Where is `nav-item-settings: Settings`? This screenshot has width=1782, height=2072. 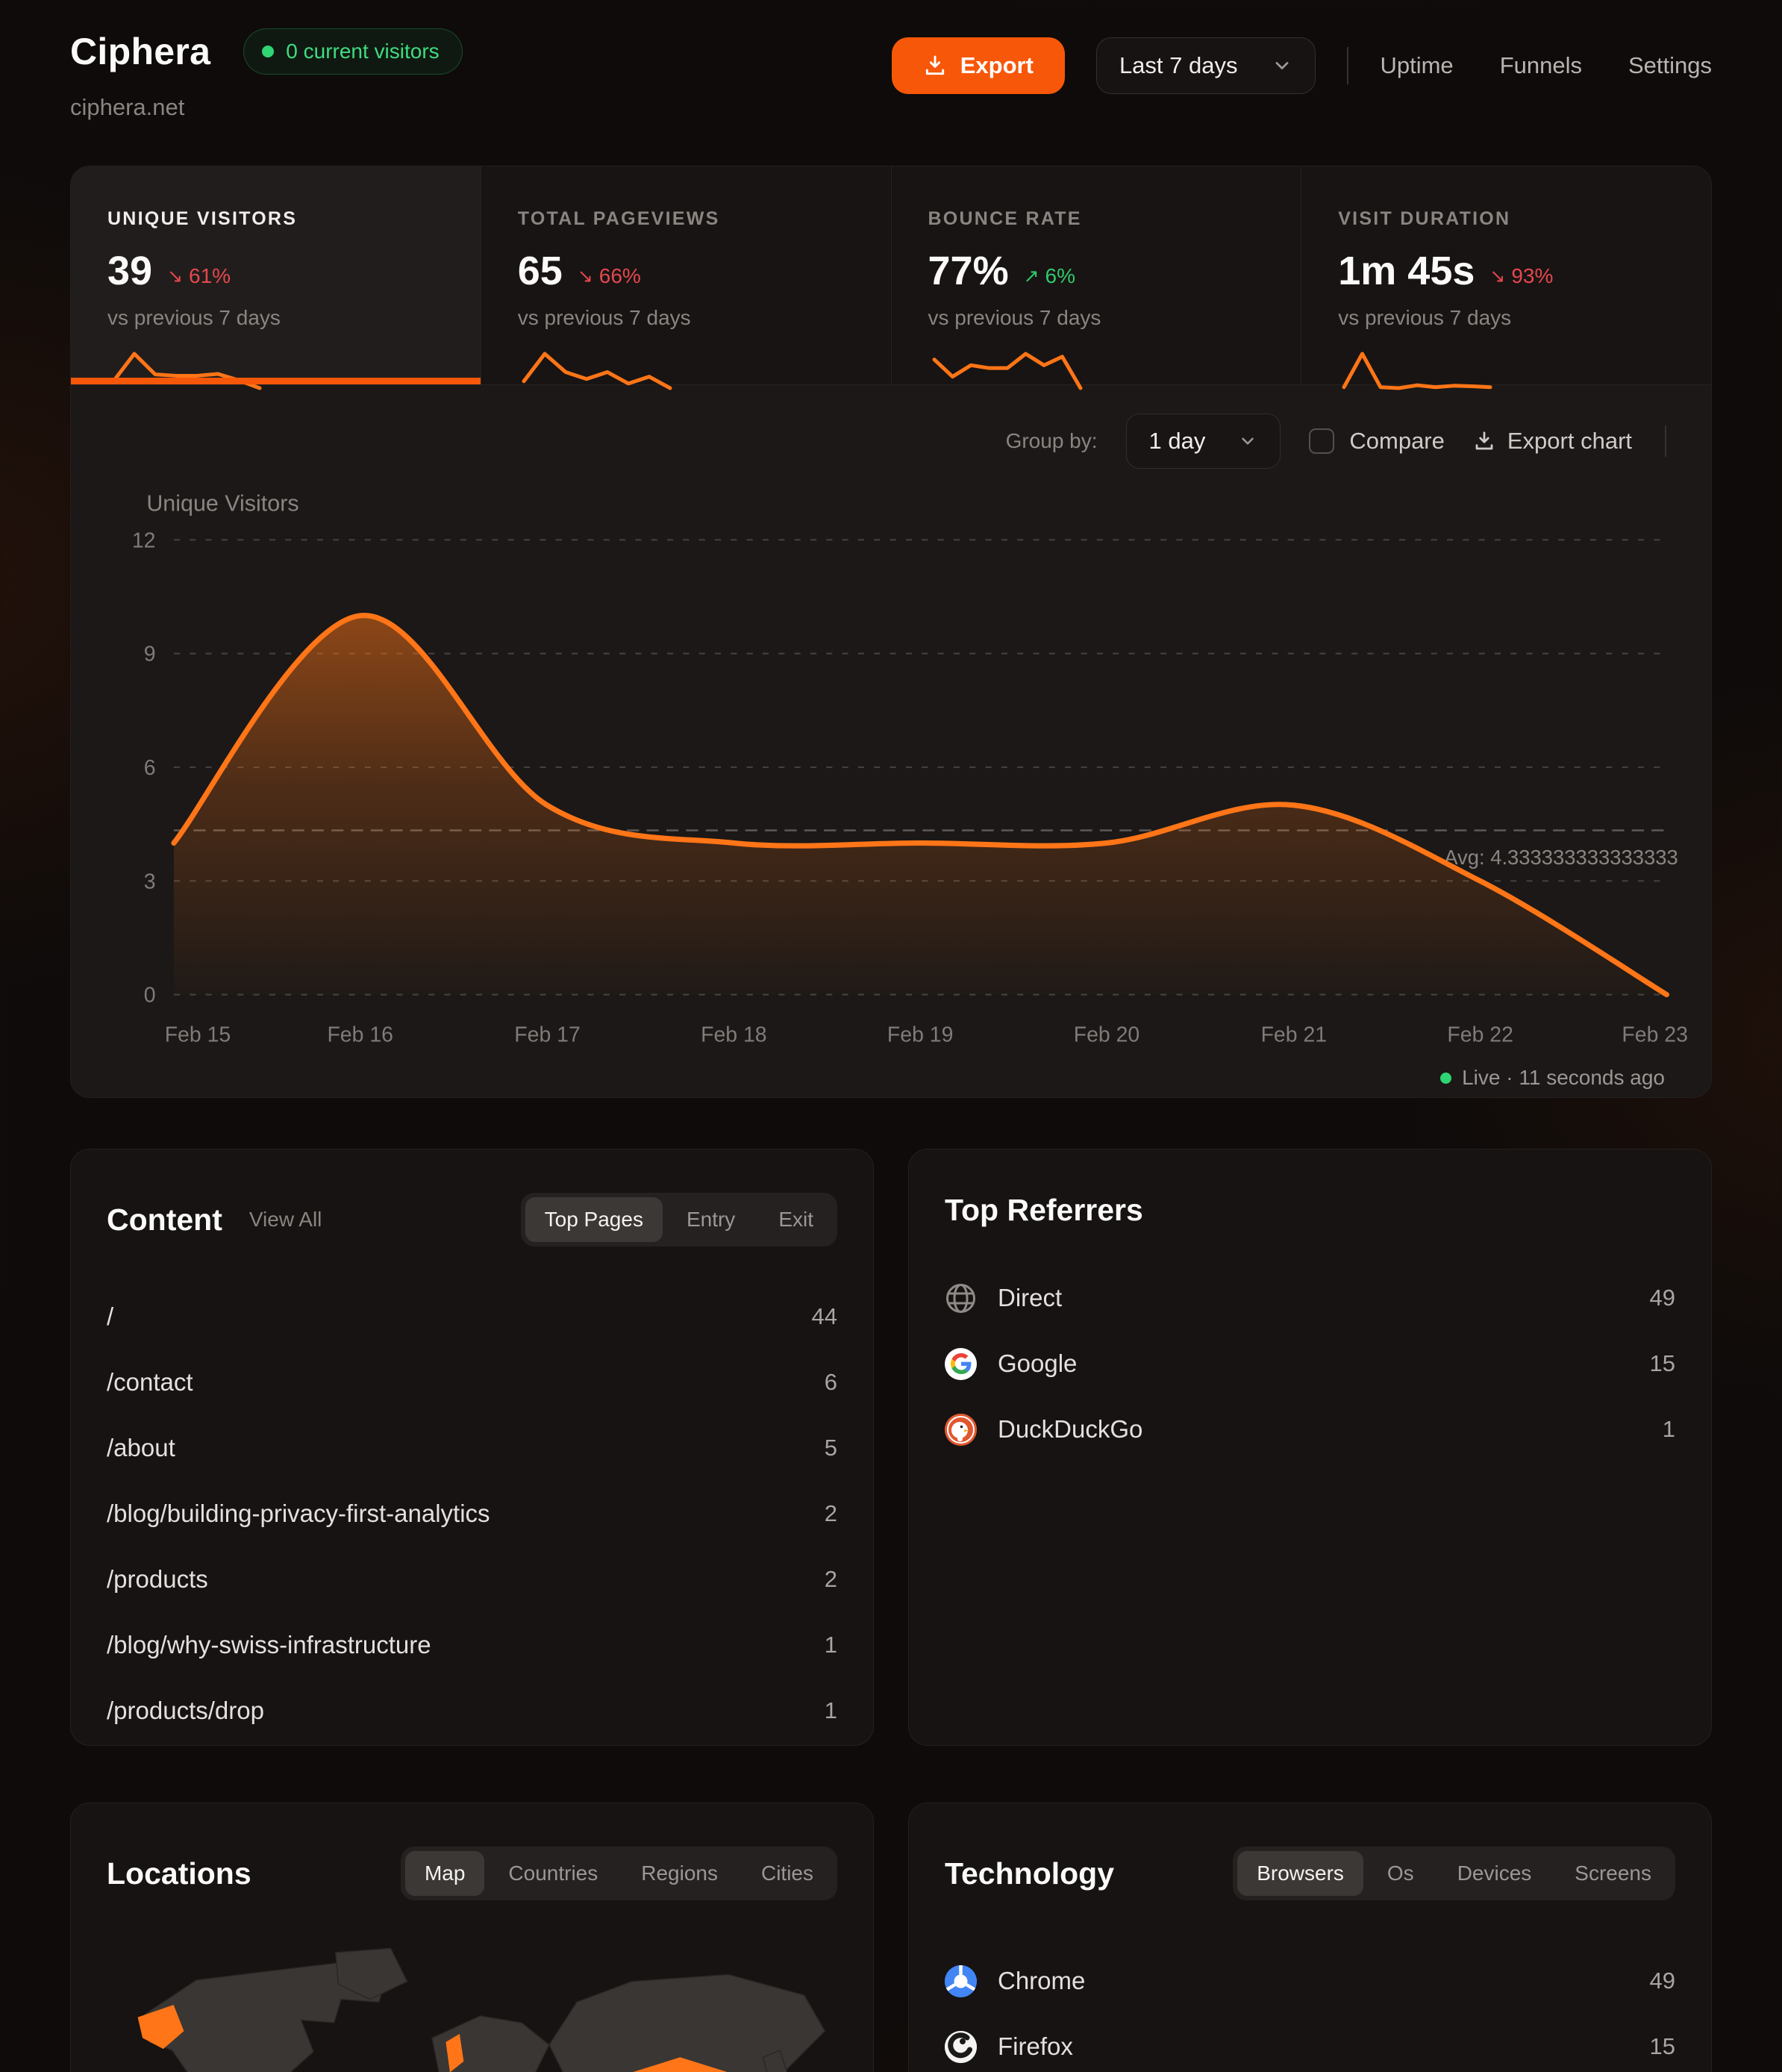 nav-item-settings: Settings is located at coordinates (1670, 65).